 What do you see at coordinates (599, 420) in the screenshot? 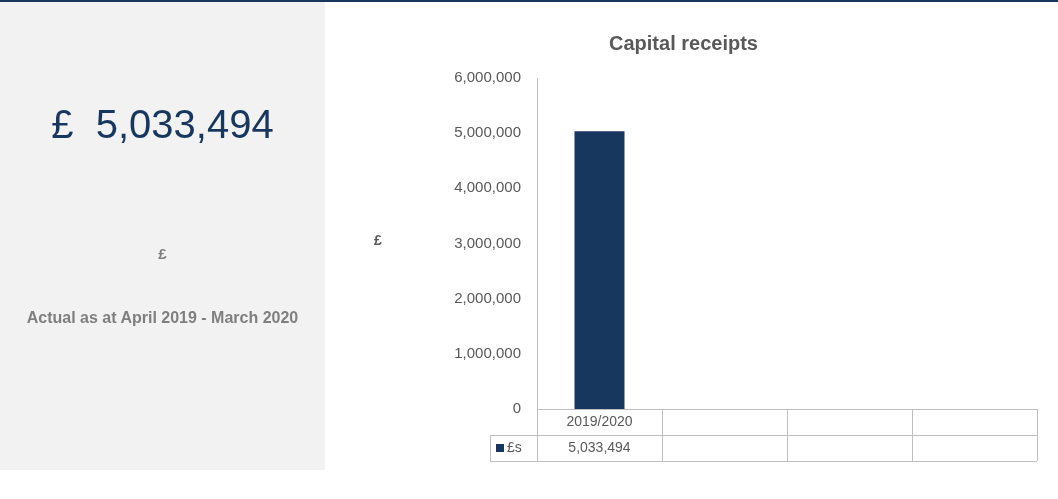
I see `x-tick-label: 2019/2020` at bounding box center [599, 420].